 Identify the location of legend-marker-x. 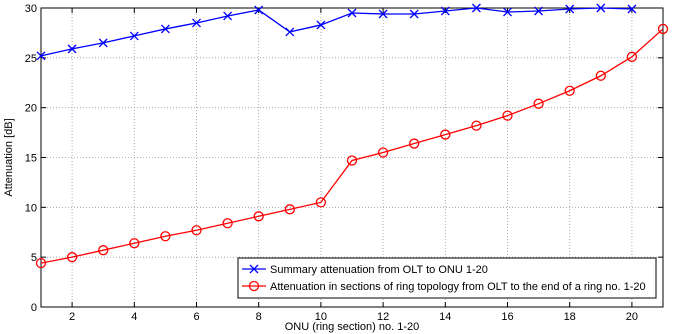
(254, 269).